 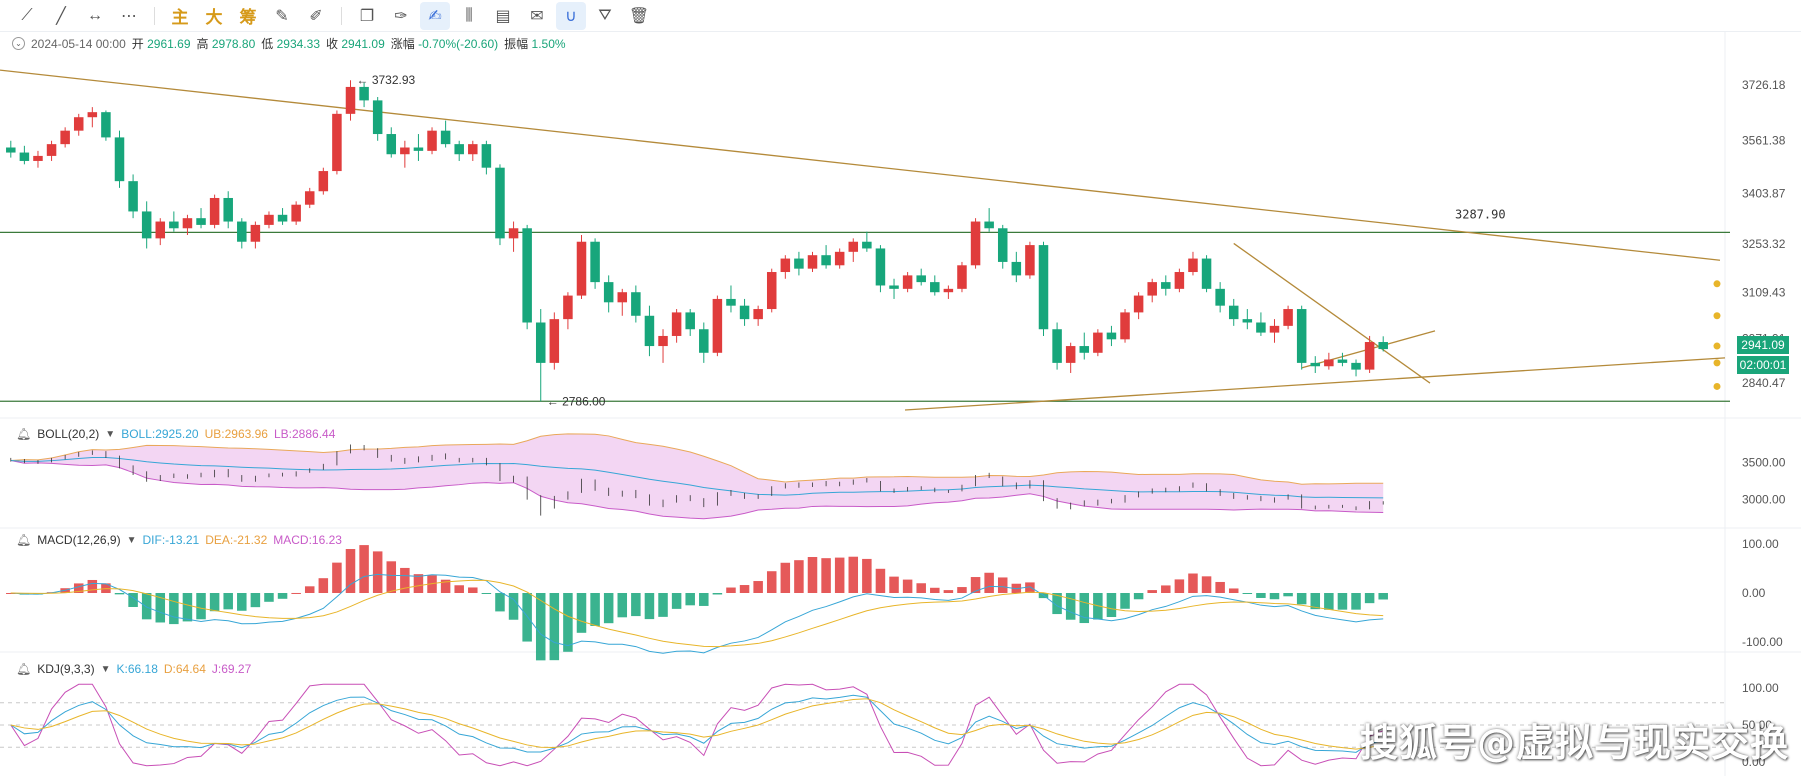 I want to click on edit-icon: ✎, so click(x=282, y=16).